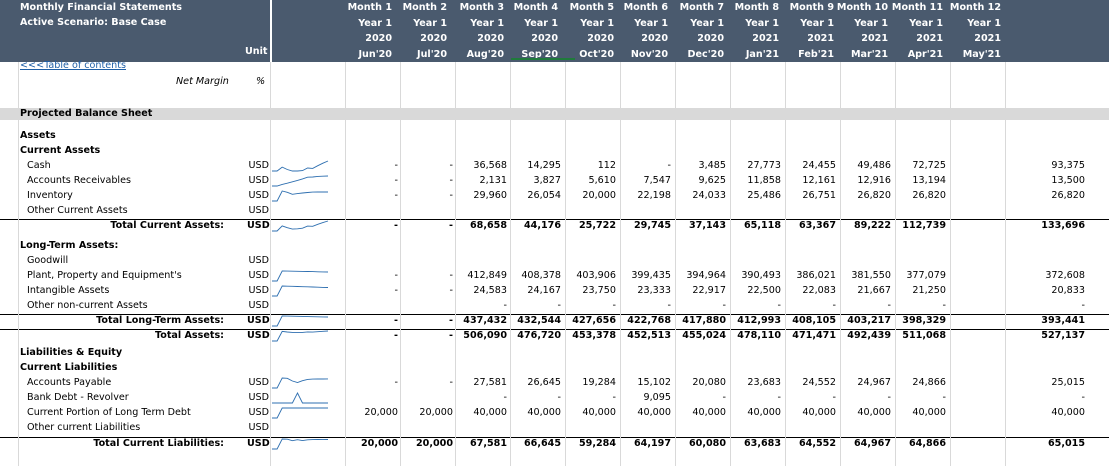  I want to click on cell-value: 72,725, so click(929, 165).